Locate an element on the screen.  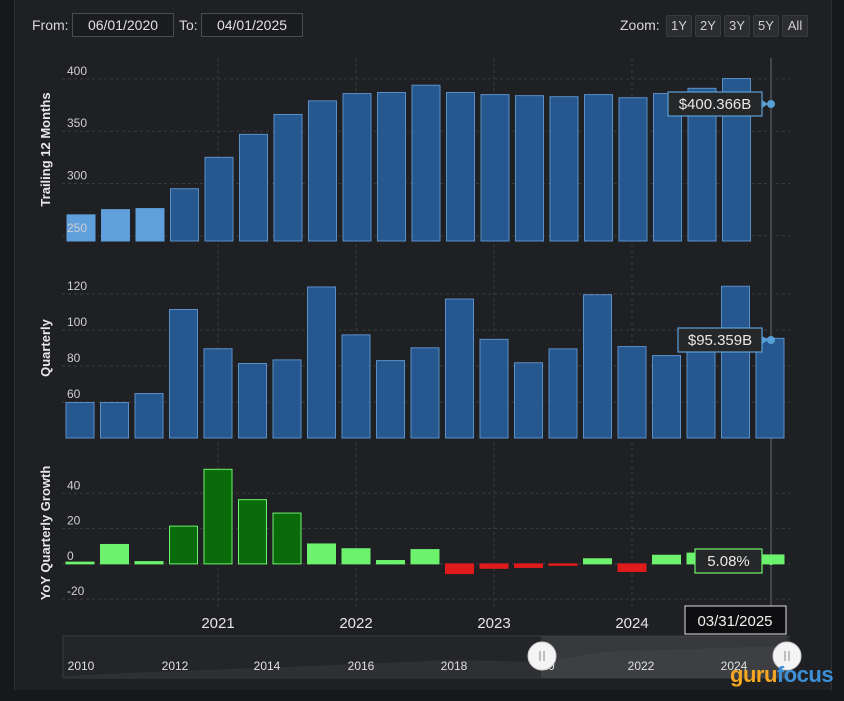
ttm-callout-text: $400.366B is located at coordinates (715, 104).